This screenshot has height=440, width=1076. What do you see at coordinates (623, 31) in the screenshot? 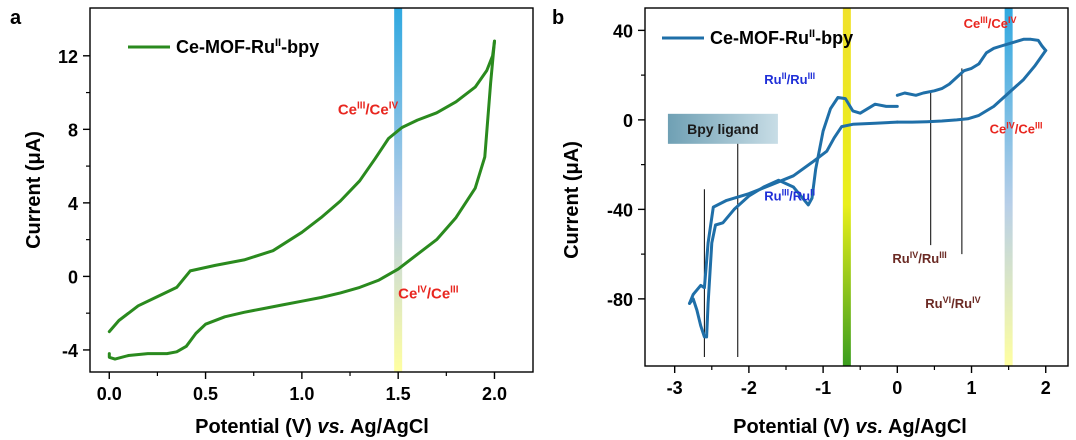
I see `y-tick-label: 40` at bounding box center [623, 31].